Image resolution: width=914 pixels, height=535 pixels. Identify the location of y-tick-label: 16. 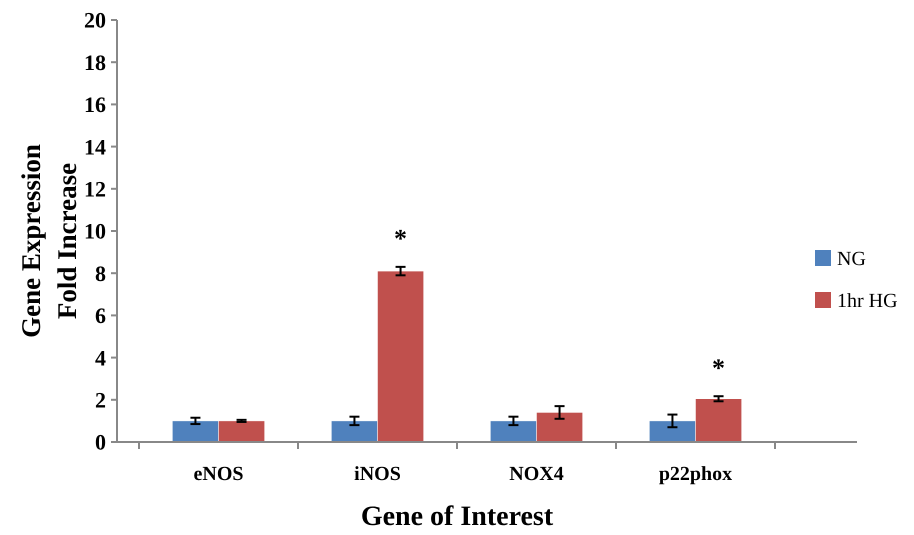
(95, 105).